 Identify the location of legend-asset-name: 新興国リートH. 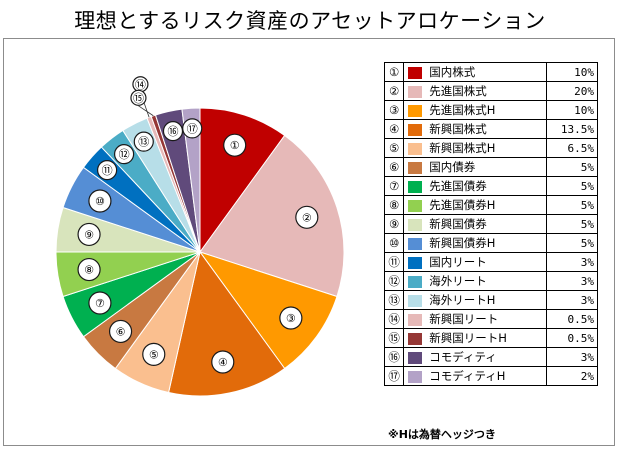
(487, 338).